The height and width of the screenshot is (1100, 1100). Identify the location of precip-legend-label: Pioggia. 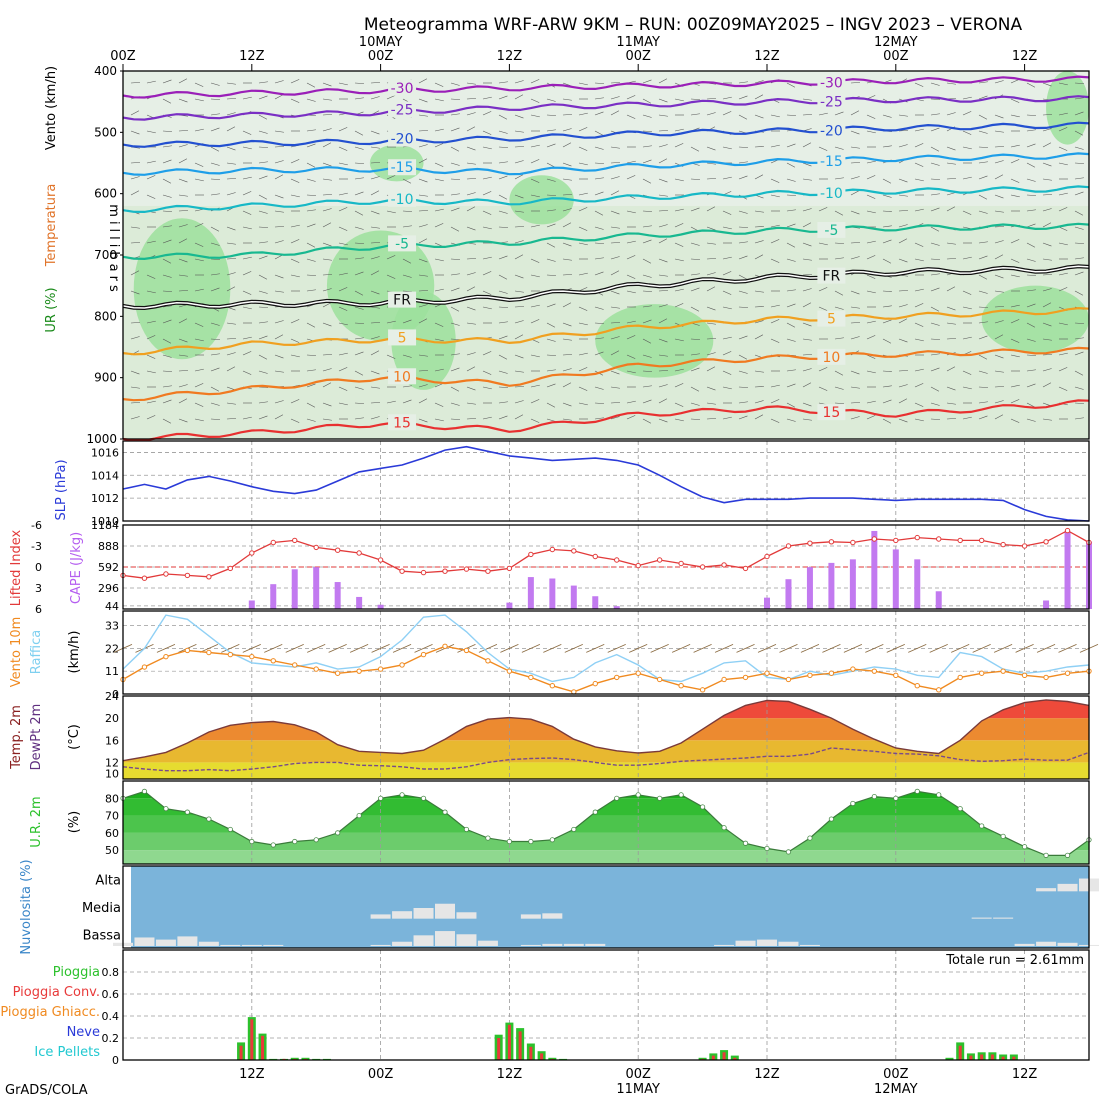
(76, 972).